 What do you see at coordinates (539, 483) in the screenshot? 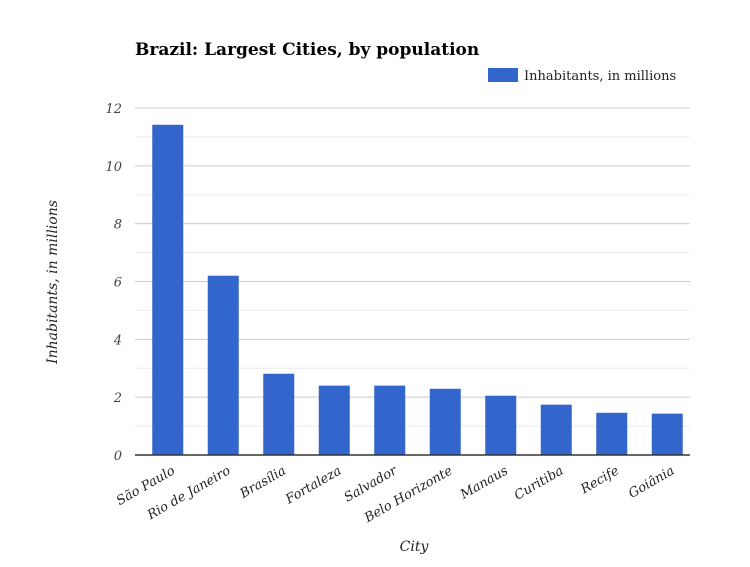
I see `x-tick-label: Curitiba` at bounding box center [539, 483].